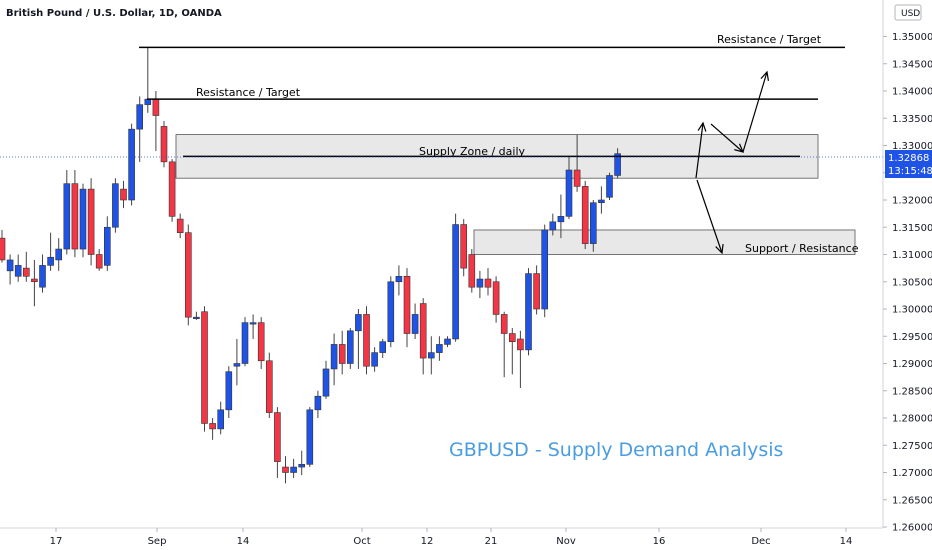  Describe the element at coordinates (912, 337) in the screenshot. I see `price-tick-label: 1.29500` at that location.